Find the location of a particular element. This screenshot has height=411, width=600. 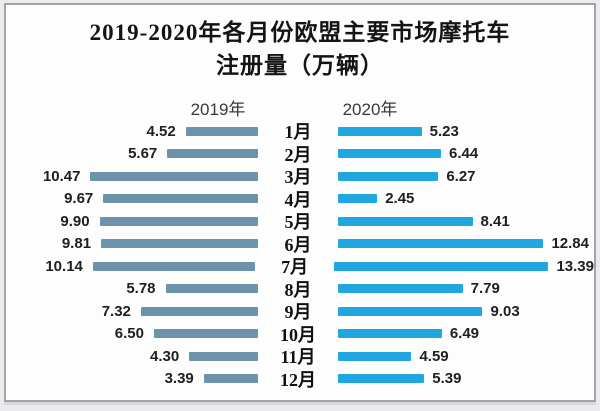

chart-title-line2: 注册量（万辆） is located at coordinates (300, 65).